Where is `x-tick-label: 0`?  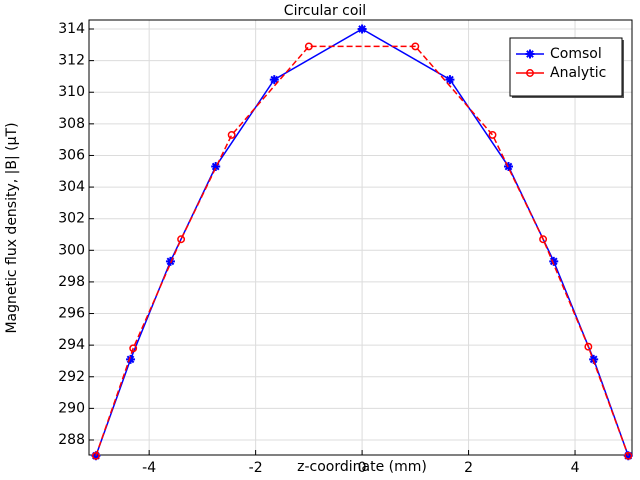
x-tick-label: 0 is located at coordinates (362, 468).